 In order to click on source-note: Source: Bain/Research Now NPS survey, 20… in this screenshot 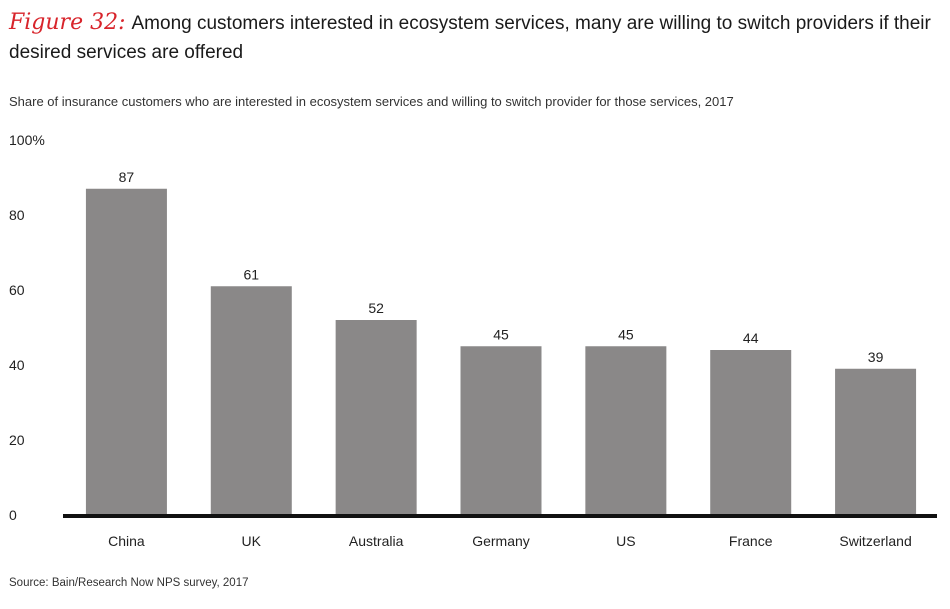, I will do `click(129, 583)`.